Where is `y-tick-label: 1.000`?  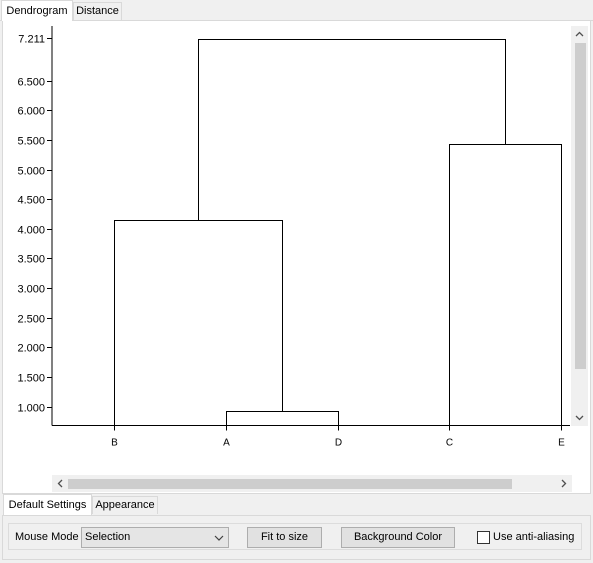 y-tick-label: 1.000 is located at coordinates (31, 409).